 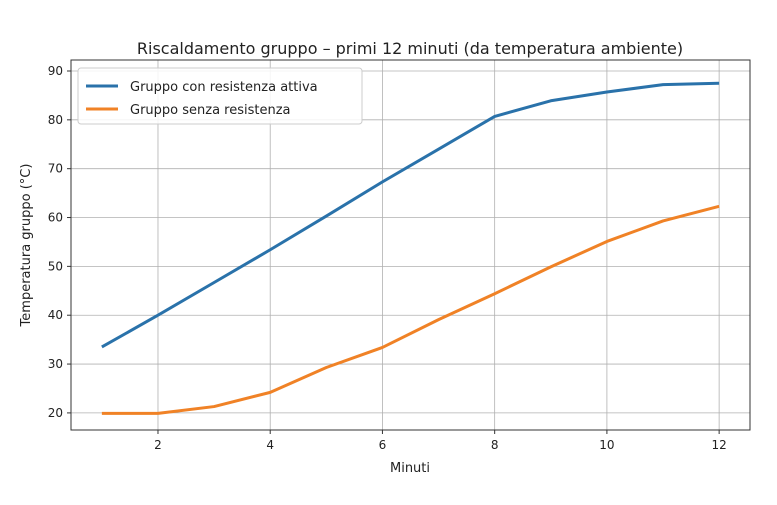 What do you see at coordinates (55, 218) in the screenshot?
I see `y-tick-label: 60` at bounding box center [55, 218].